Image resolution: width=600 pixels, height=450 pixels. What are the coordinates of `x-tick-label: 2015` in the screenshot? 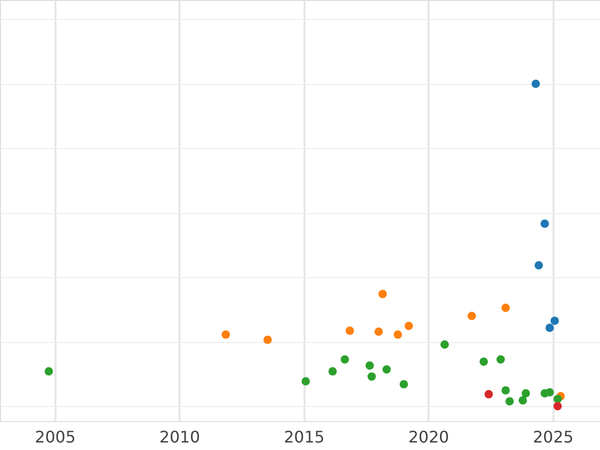 It's located at (304, 437).